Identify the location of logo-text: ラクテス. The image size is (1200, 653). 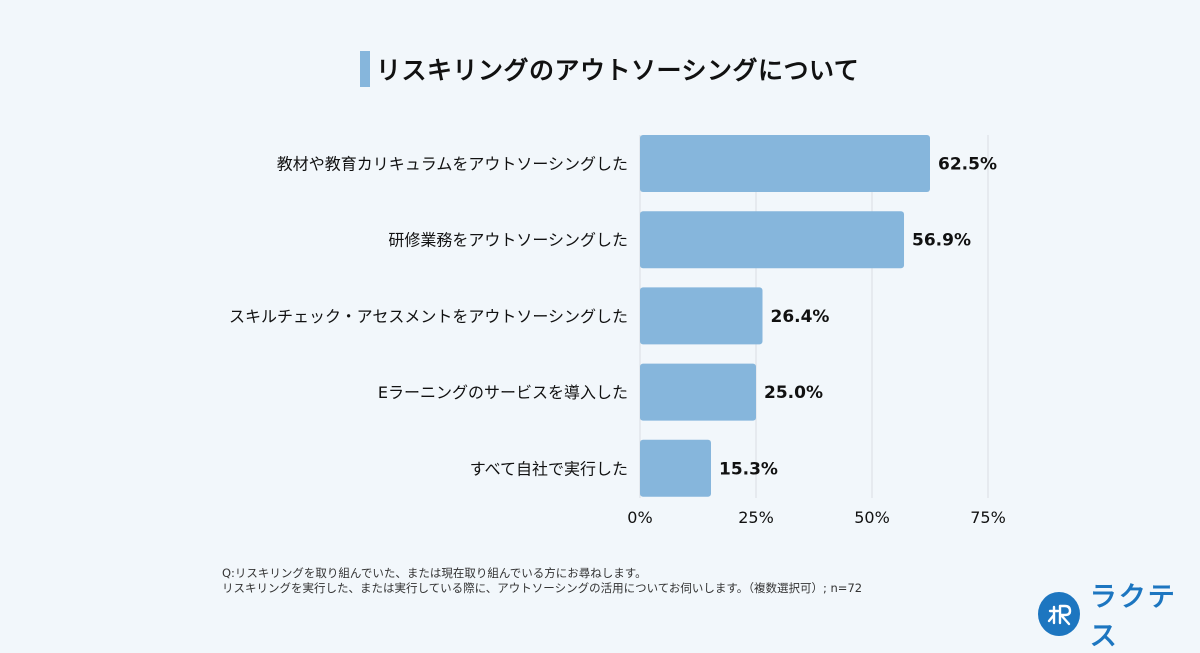
(1133, 617).